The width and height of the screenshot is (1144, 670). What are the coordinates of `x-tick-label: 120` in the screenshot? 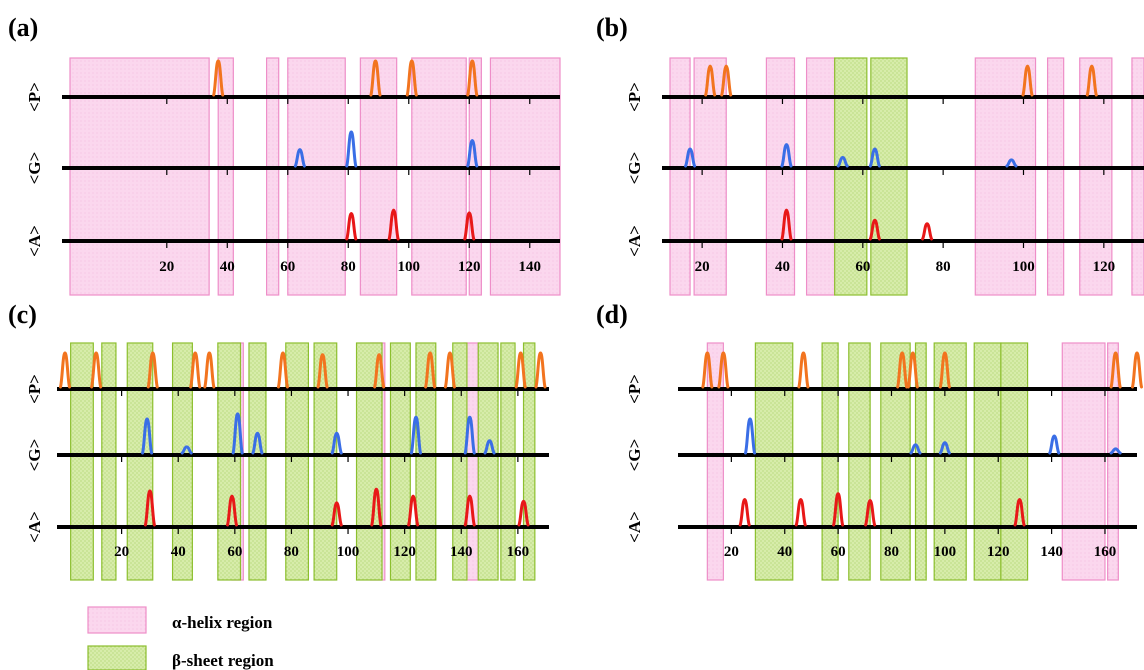 It's located at (998, 552).